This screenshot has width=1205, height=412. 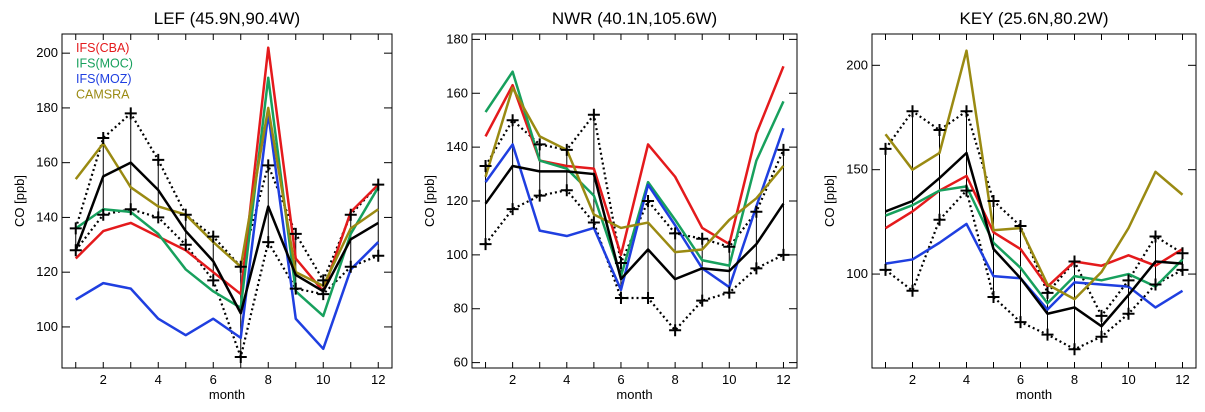 I want to click on series-ifs-moz-line, so click(x=227, y=231).